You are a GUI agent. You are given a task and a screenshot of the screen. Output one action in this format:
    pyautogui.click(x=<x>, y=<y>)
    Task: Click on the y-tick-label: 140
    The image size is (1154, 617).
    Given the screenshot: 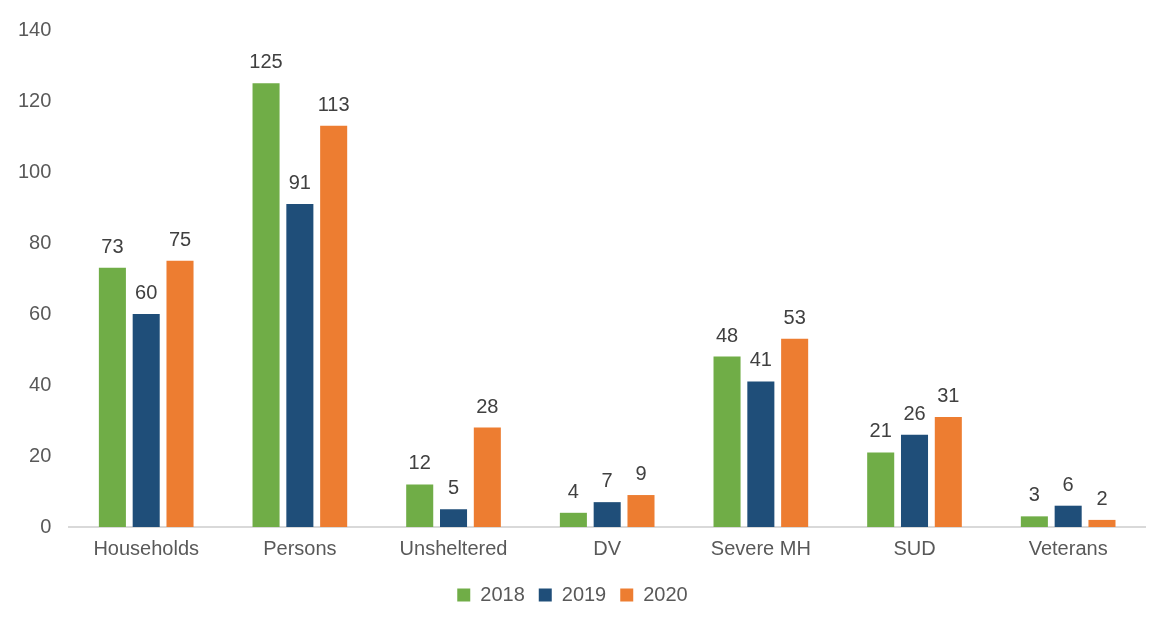 What is the action you would take?
    pyautogui.click(x=34, y=28)
    